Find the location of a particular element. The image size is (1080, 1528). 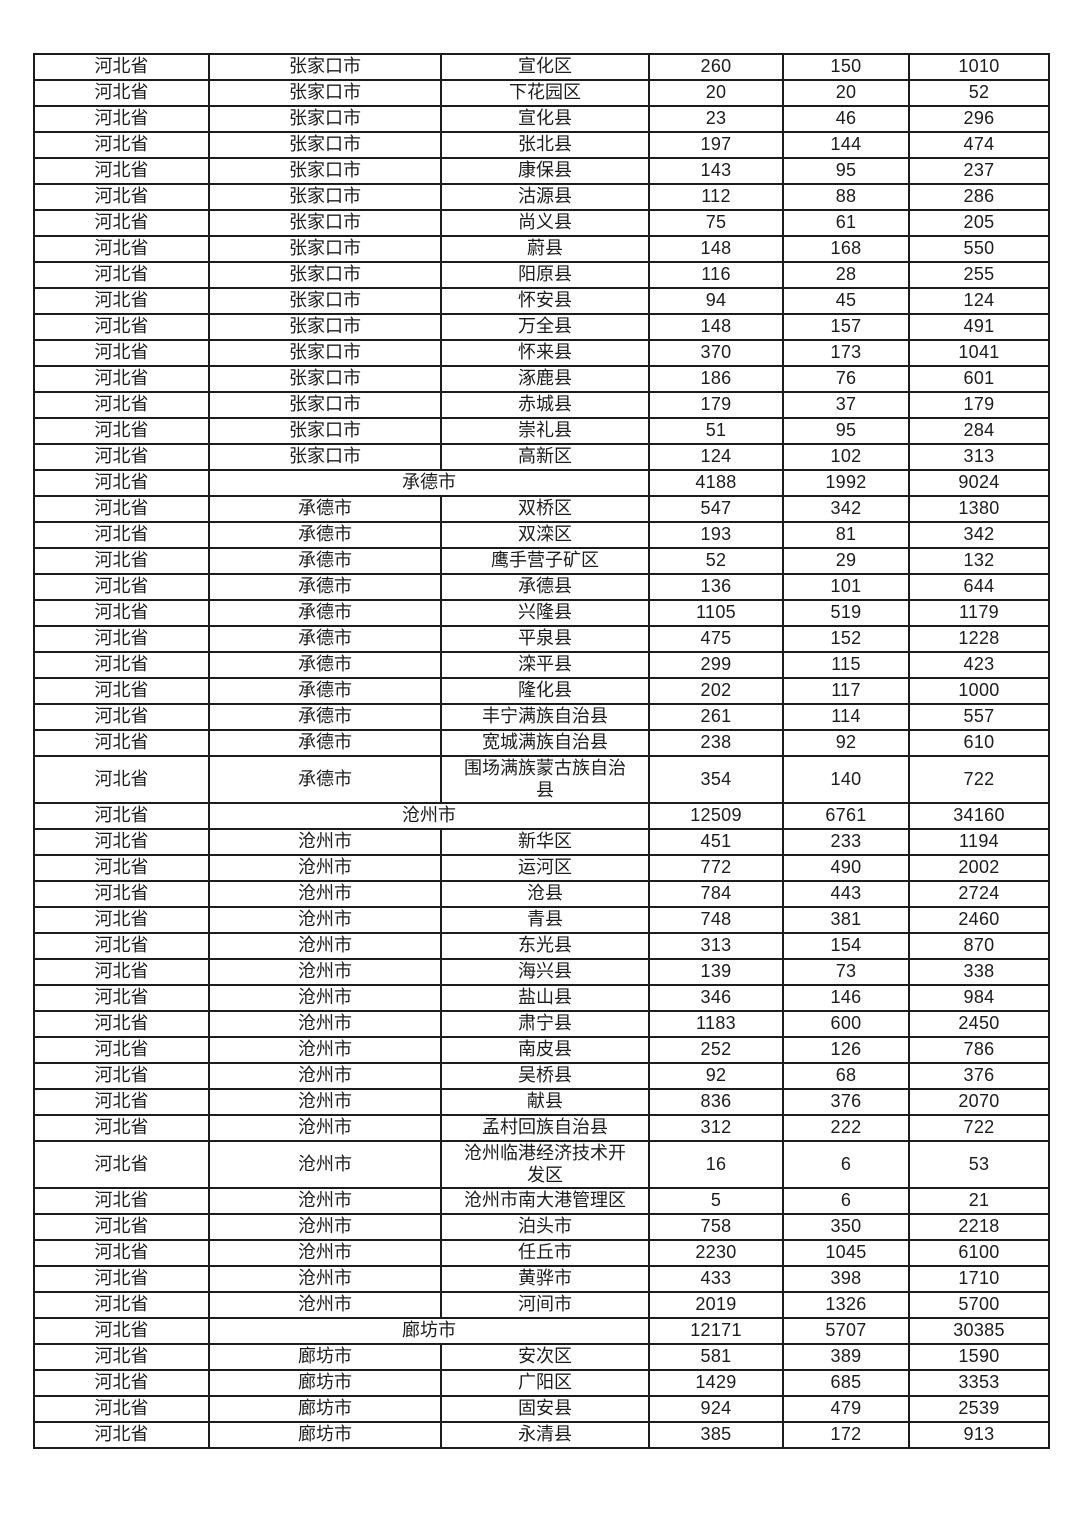

table-row: 河北省 廊坊市 广阳区 1429 685 3353 is located at coordinates (541, 1383).